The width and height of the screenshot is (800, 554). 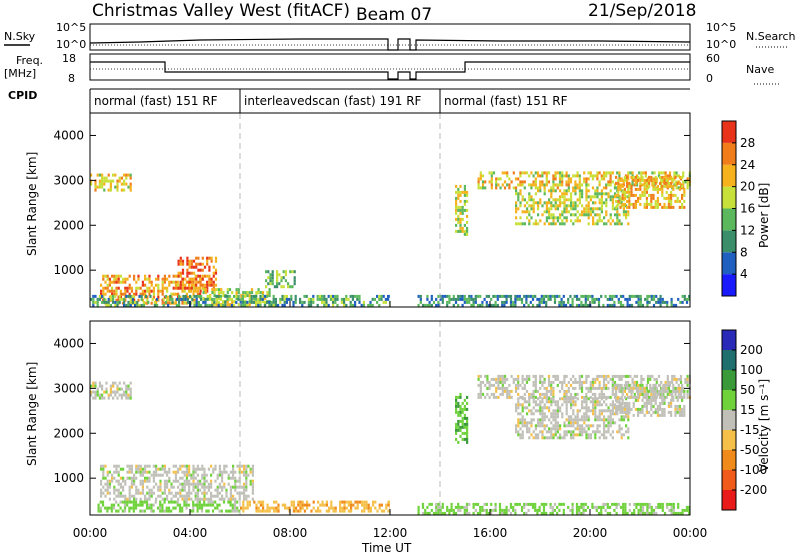 What do you see at coordinates (771, 36) in the screenshot?
I see `nsearch-label: N.Search` at bounding box center [771, 36].